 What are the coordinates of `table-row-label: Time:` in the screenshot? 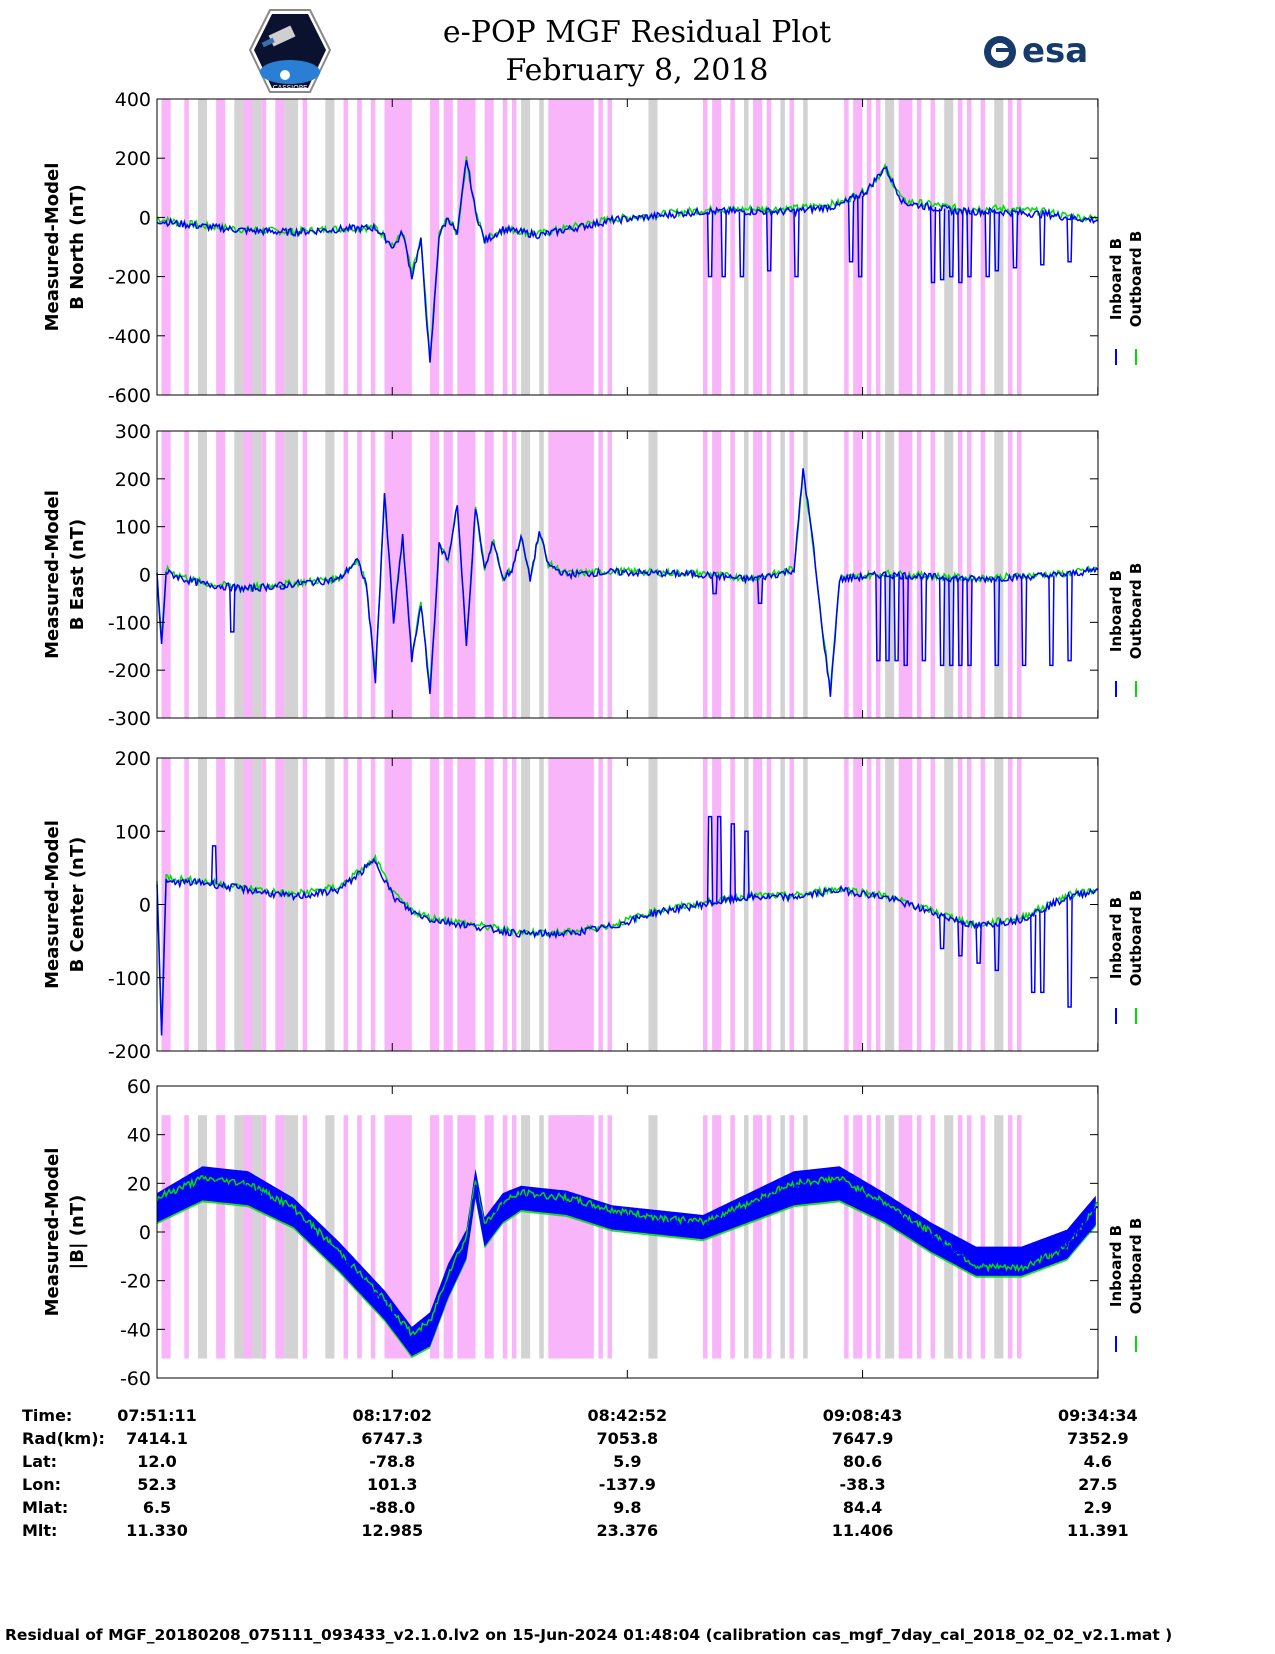 It's located at (47, 1415).